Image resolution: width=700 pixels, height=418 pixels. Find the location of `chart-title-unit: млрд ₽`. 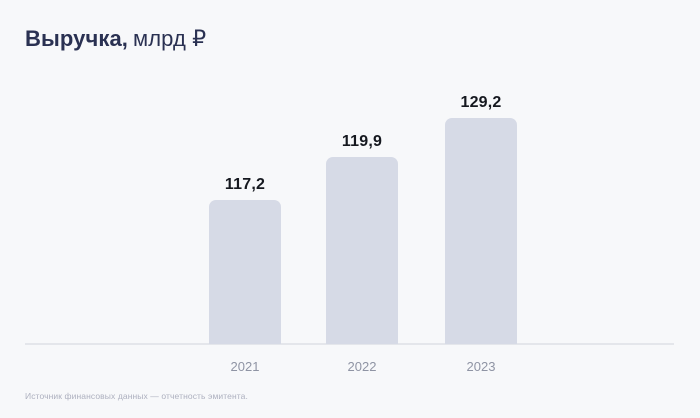

chart-title-unit: млрд ₽ is located at coordinates (170, 38).